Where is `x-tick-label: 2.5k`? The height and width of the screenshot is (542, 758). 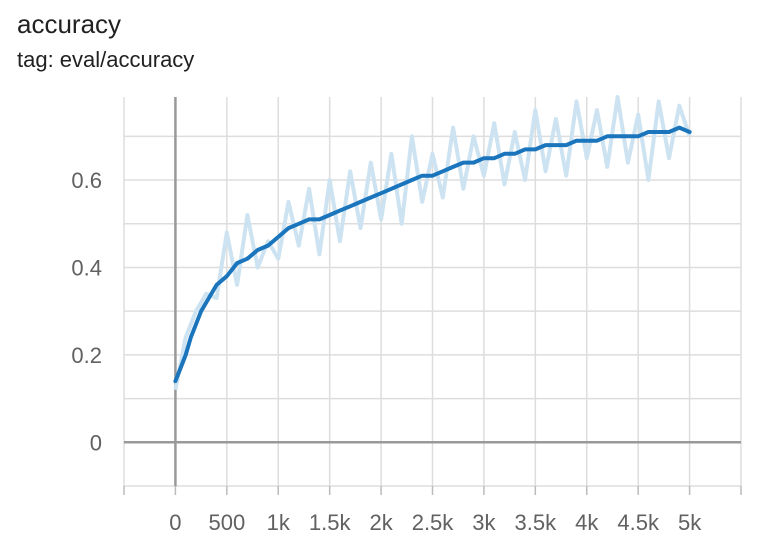
x-tick-label: 2.5k is located at coordinates (433, 522).